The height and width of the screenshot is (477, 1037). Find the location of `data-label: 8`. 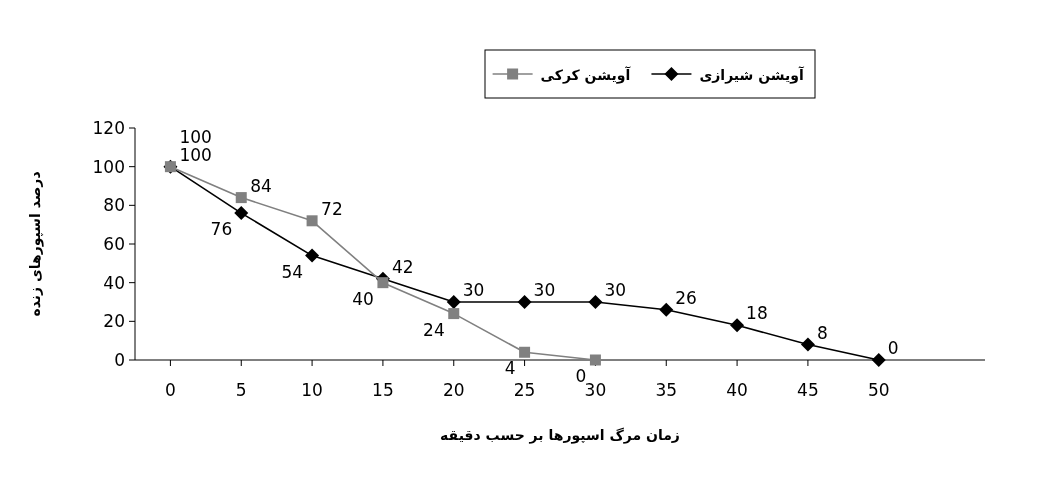

data-label: 8 is located at coordinates (822, 332).